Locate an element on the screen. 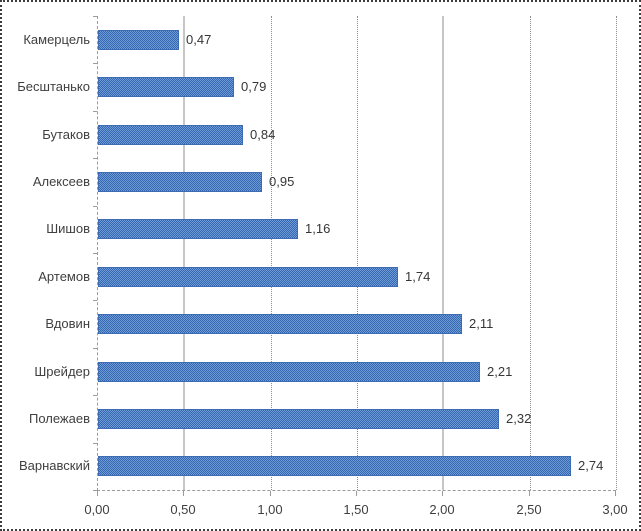 Image resolution: width=641 pixels, height=531 pixels. x-axis-tick-label: 3,00 is located at coordinates (615, 509).